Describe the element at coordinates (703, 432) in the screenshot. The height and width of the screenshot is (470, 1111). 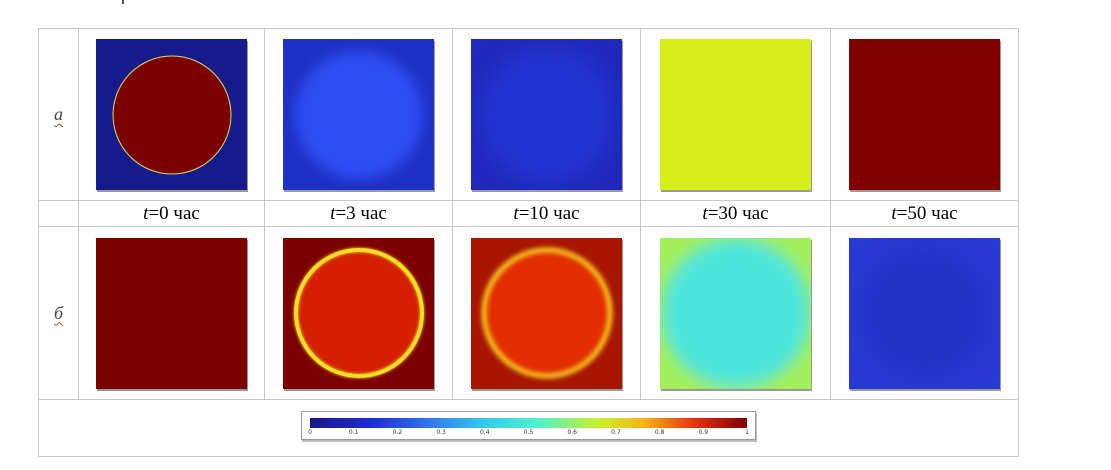
I see `colorbar-tick-label: 0.9` at that location.